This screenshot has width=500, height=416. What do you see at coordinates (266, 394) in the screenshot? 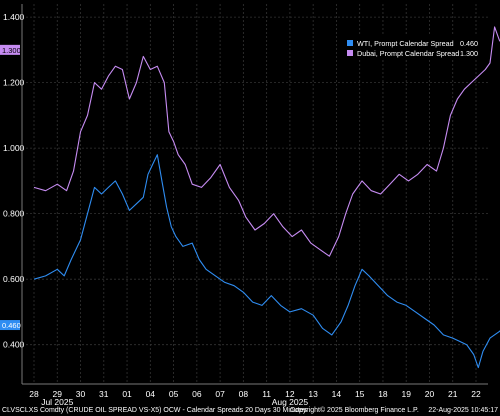
I see `x-tick-label: 11` at bounding box center [266, 394].